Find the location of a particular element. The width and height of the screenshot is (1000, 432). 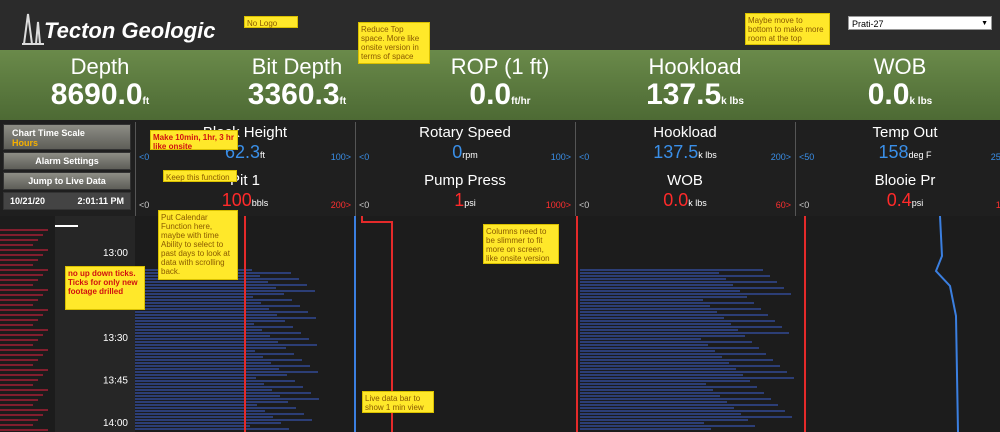

time-label: 14:00 is located at coordinates (115, 423).